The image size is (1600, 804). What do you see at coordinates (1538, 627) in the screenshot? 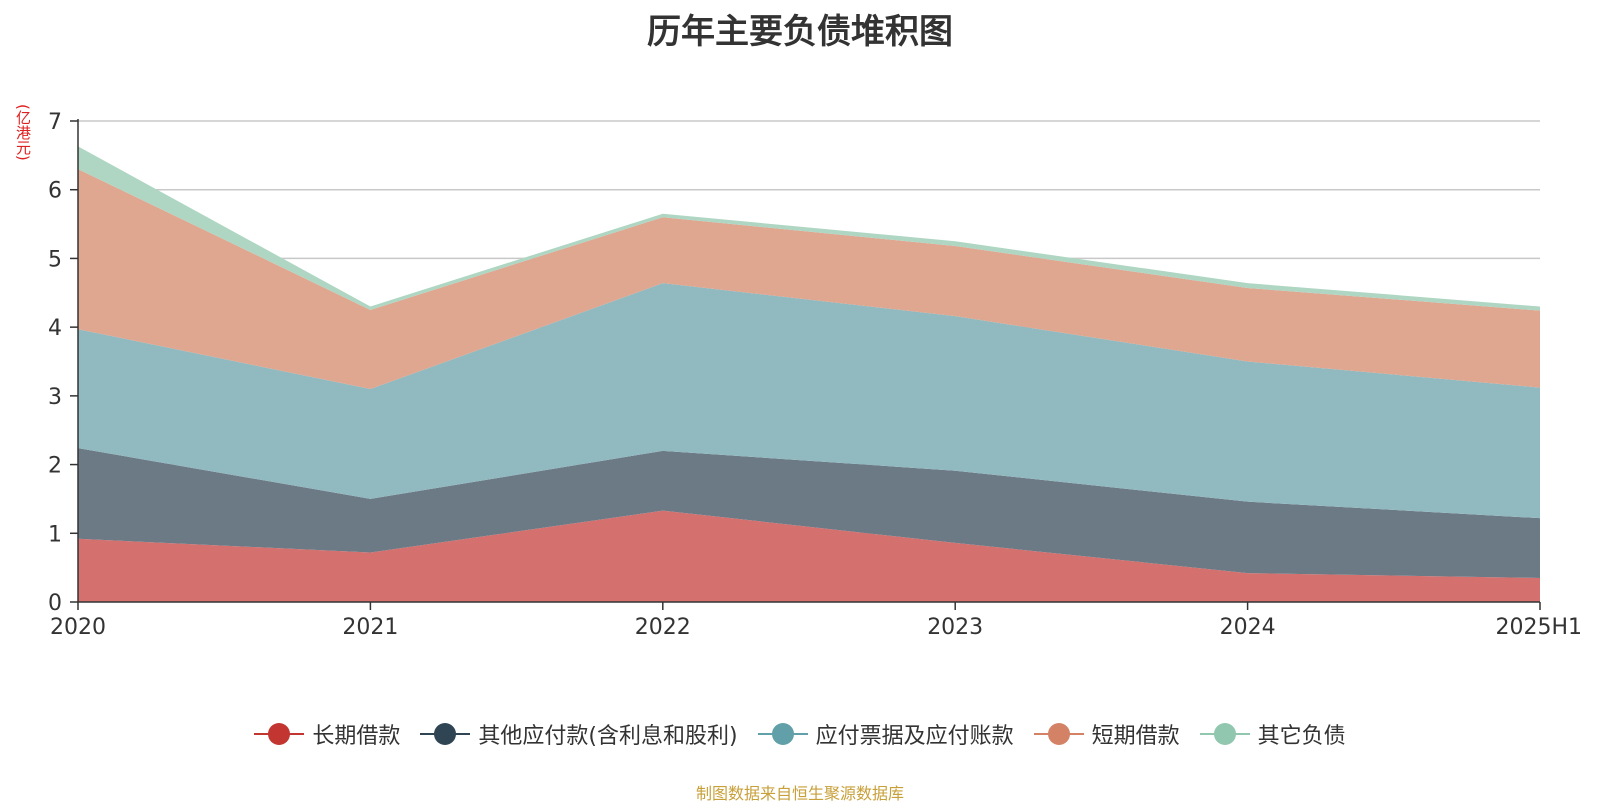
I see `x-tick-label: 2025H1` at bounding box center [1538, 627].